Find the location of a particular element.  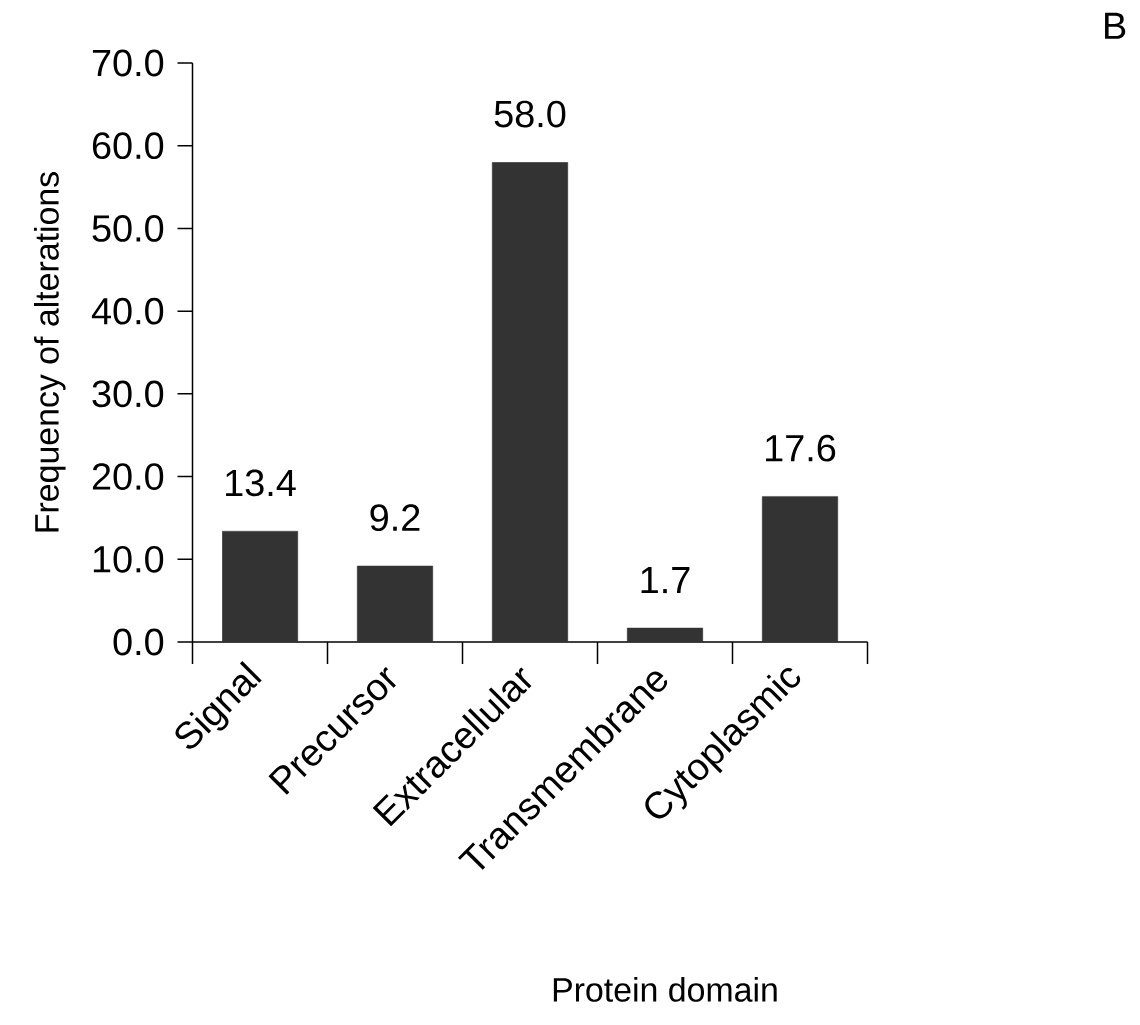

x-axis-title: Protein domain is located at coordinates (665, 989).